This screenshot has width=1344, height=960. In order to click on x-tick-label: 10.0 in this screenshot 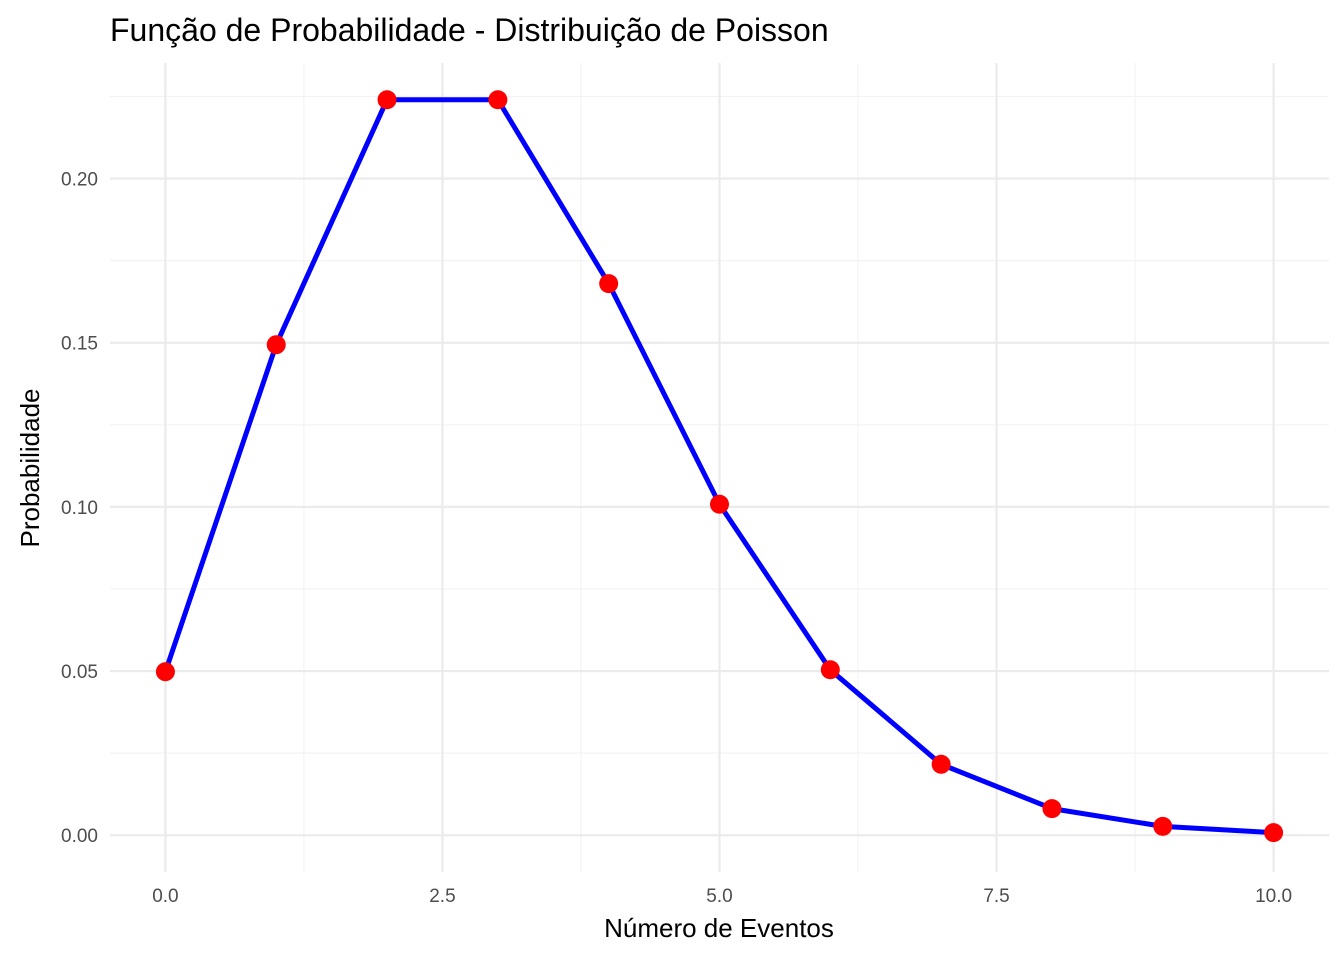, I will do `click(1273, 896)`.